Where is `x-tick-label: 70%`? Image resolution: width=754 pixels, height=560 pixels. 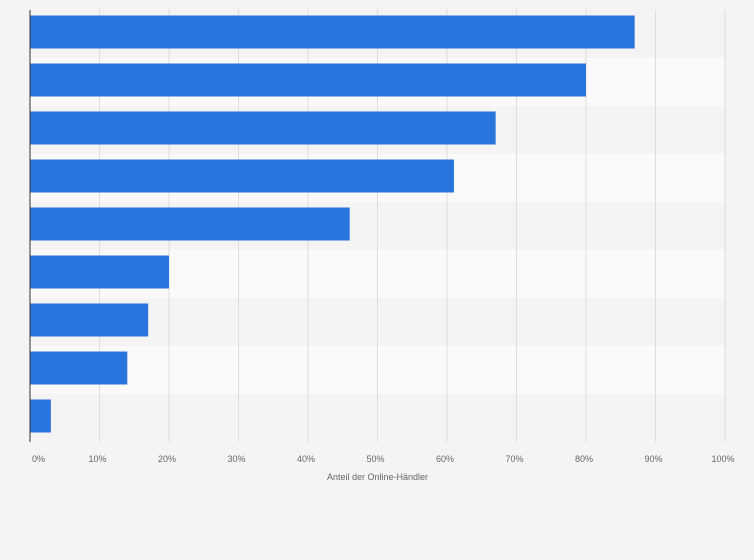
x-tick-label: 70% is located at coordinates (514, 459).